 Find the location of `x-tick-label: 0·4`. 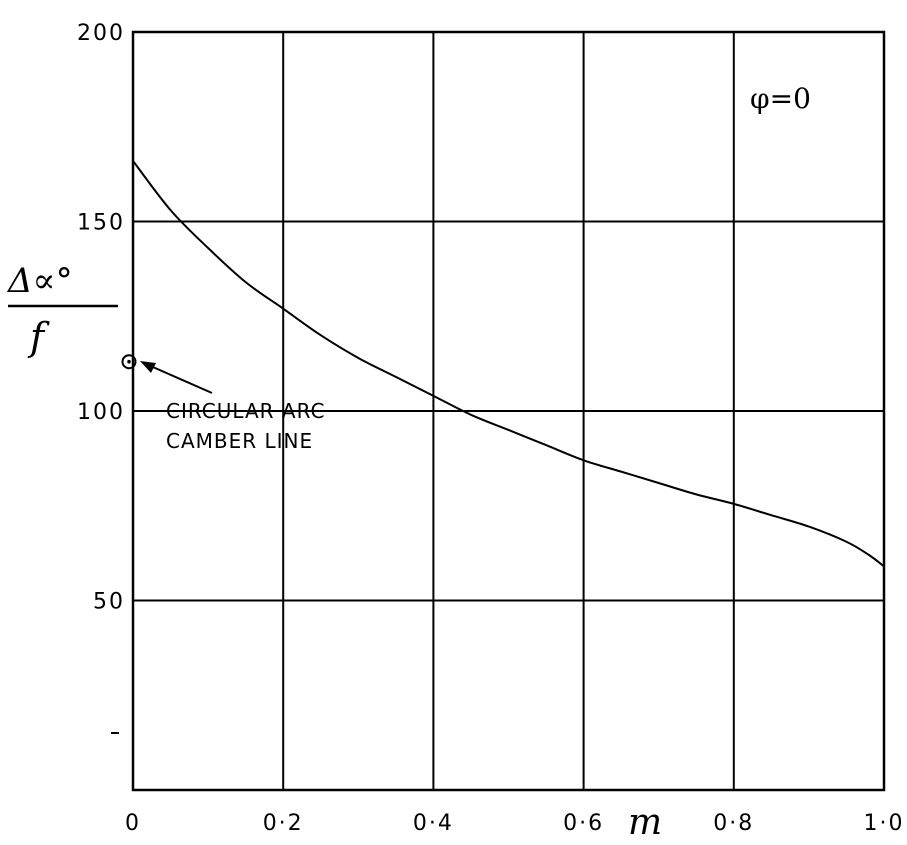

x-tick-label: 0·4 is located at coordinates (433, 823).